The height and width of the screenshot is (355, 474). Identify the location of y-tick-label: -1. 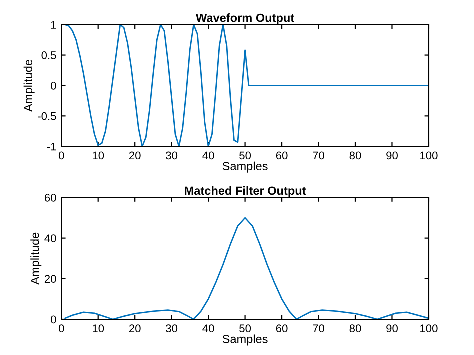
(51, 146).